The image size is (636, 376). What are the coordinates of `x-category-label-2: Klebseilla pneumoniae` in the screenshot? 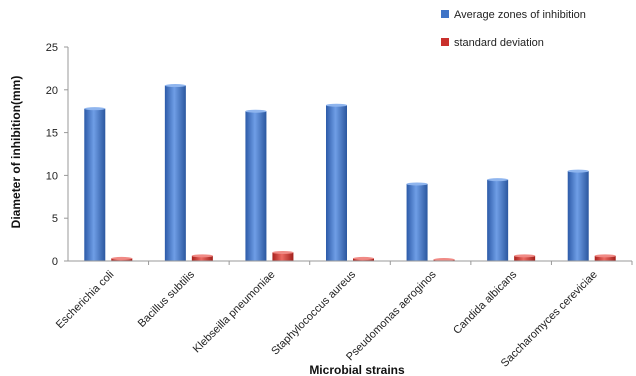 It's located at (234, 312).